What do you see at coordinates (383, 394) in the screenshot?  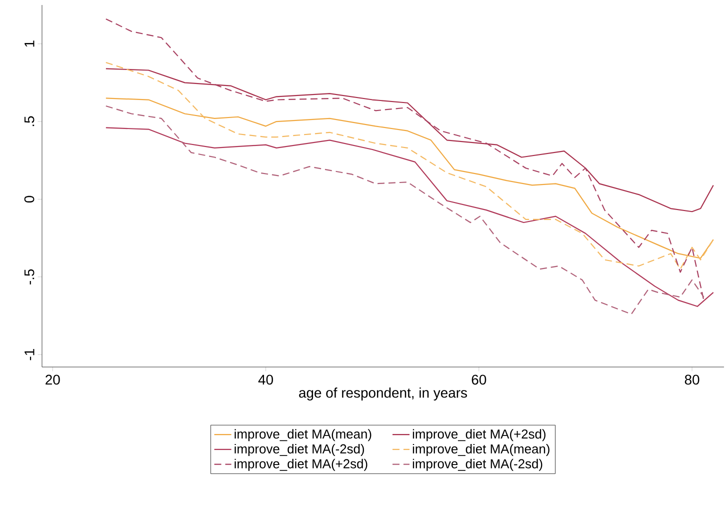 I see `x-axis-title: age of respondent, in years` at bounding box center [383, 394].